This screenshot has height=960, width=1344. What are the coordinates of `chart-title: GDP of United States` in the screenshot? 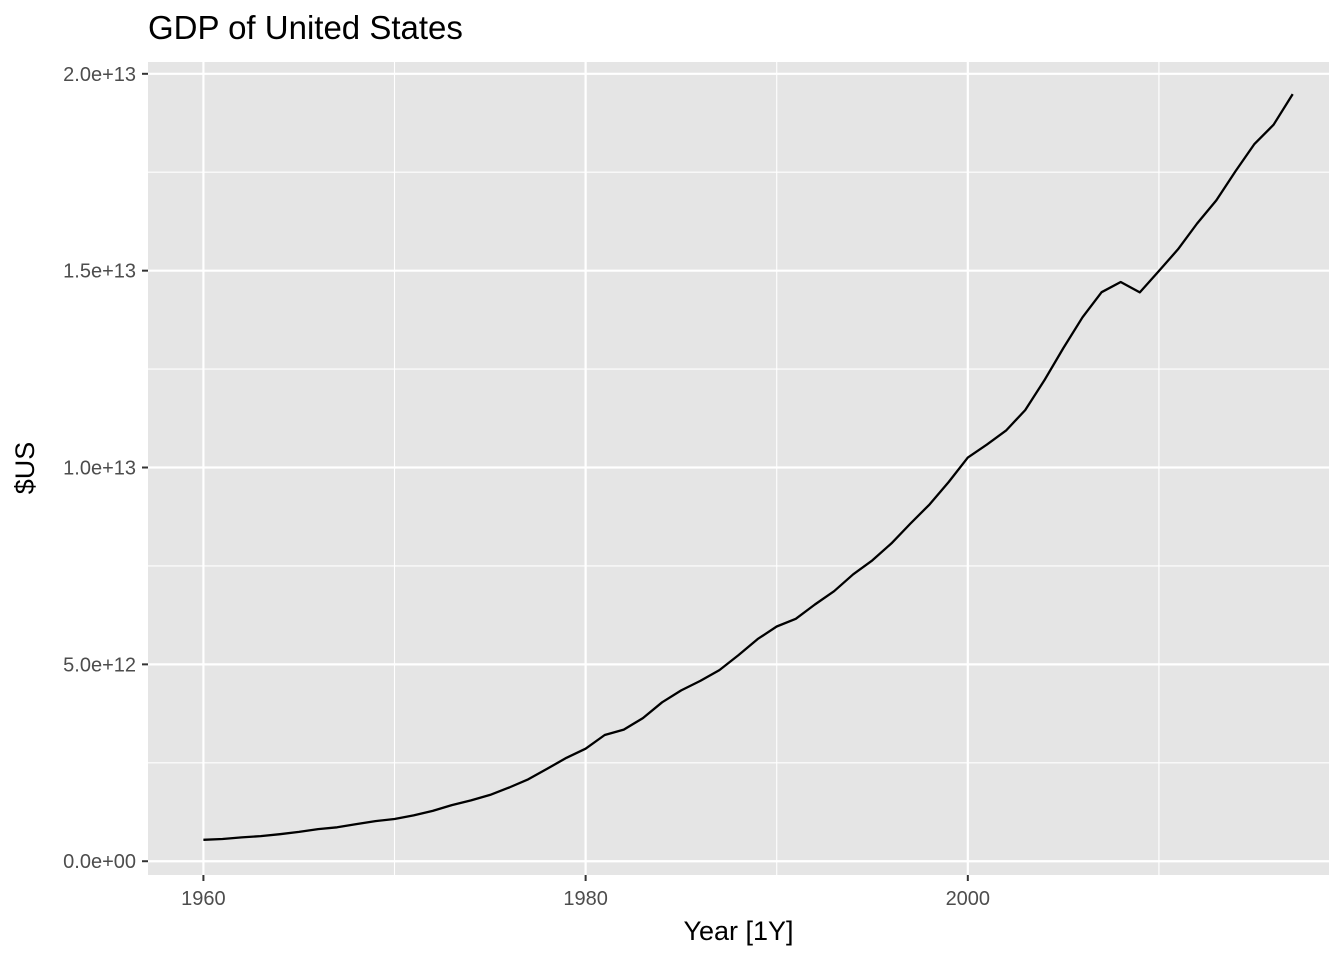 It's located at (305, 27).